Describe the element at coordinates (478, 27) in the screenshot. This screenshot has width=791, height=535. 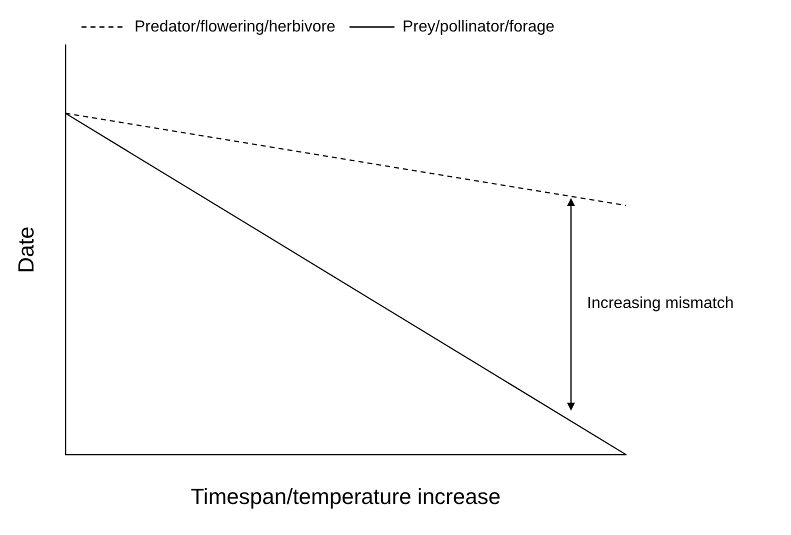
I see `legend-label: Prey/pollinator/forage` at that location.